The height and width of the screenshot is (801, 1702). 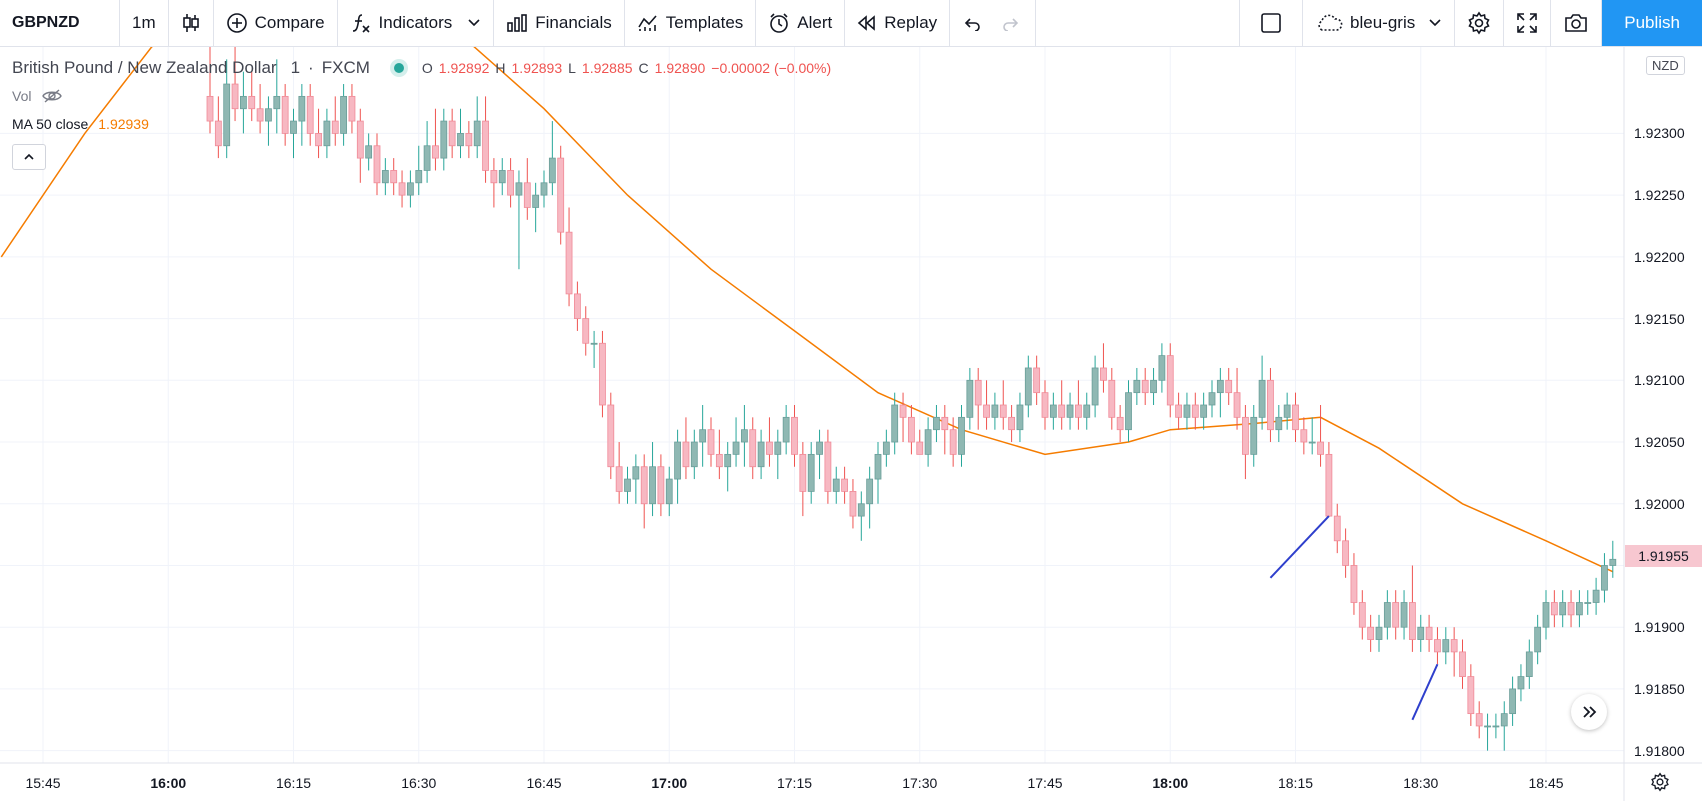 What do you see at coordinates (29, 157) in the screenshot?
I see `legend-collapse-button` at bounding box center [29, 157].